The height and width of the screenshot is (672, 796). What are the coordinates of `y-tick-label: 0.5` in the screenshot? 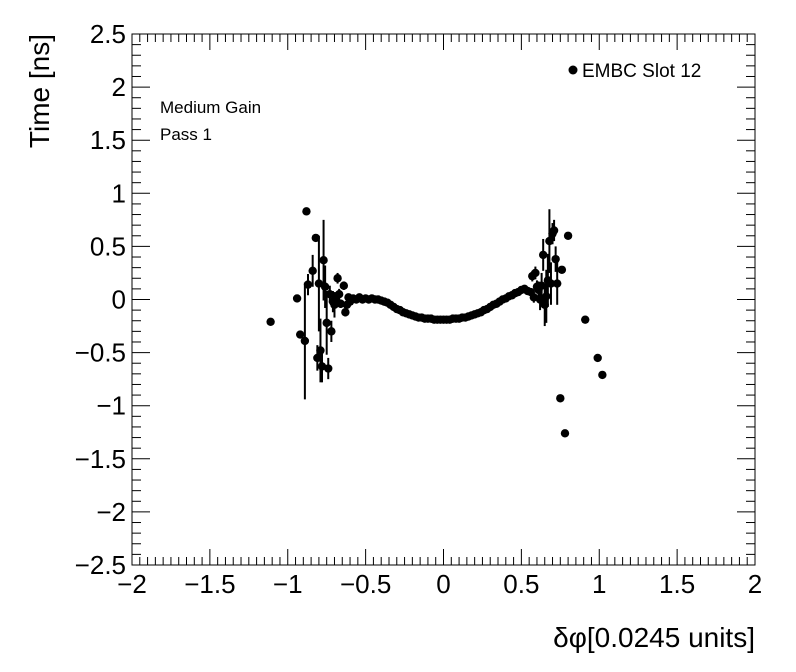 It's located at (108, 246).